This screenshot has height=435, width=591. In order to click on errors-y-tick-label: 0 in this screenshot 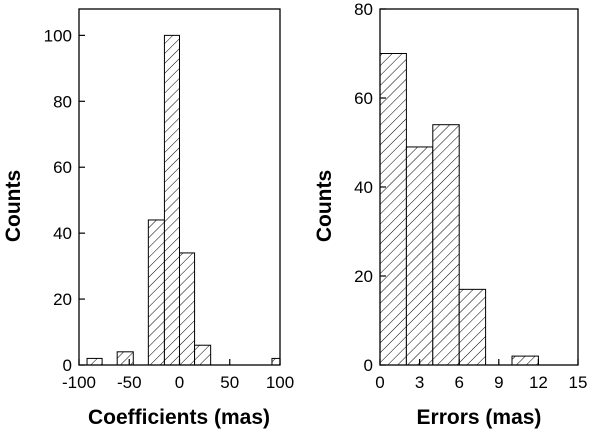, I will do `click(368, 365)`.